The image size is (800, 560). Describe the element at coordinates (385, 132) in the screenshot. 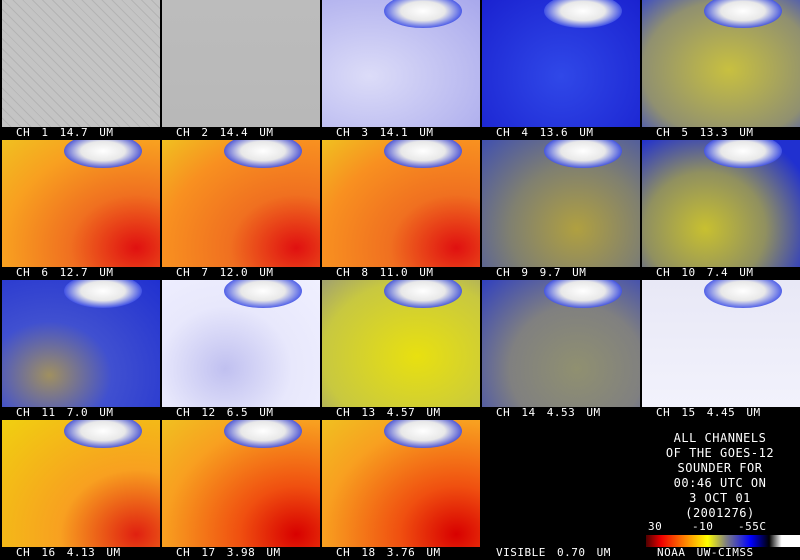

I see `channel-label: CH 3 14.1 UM` at that location.